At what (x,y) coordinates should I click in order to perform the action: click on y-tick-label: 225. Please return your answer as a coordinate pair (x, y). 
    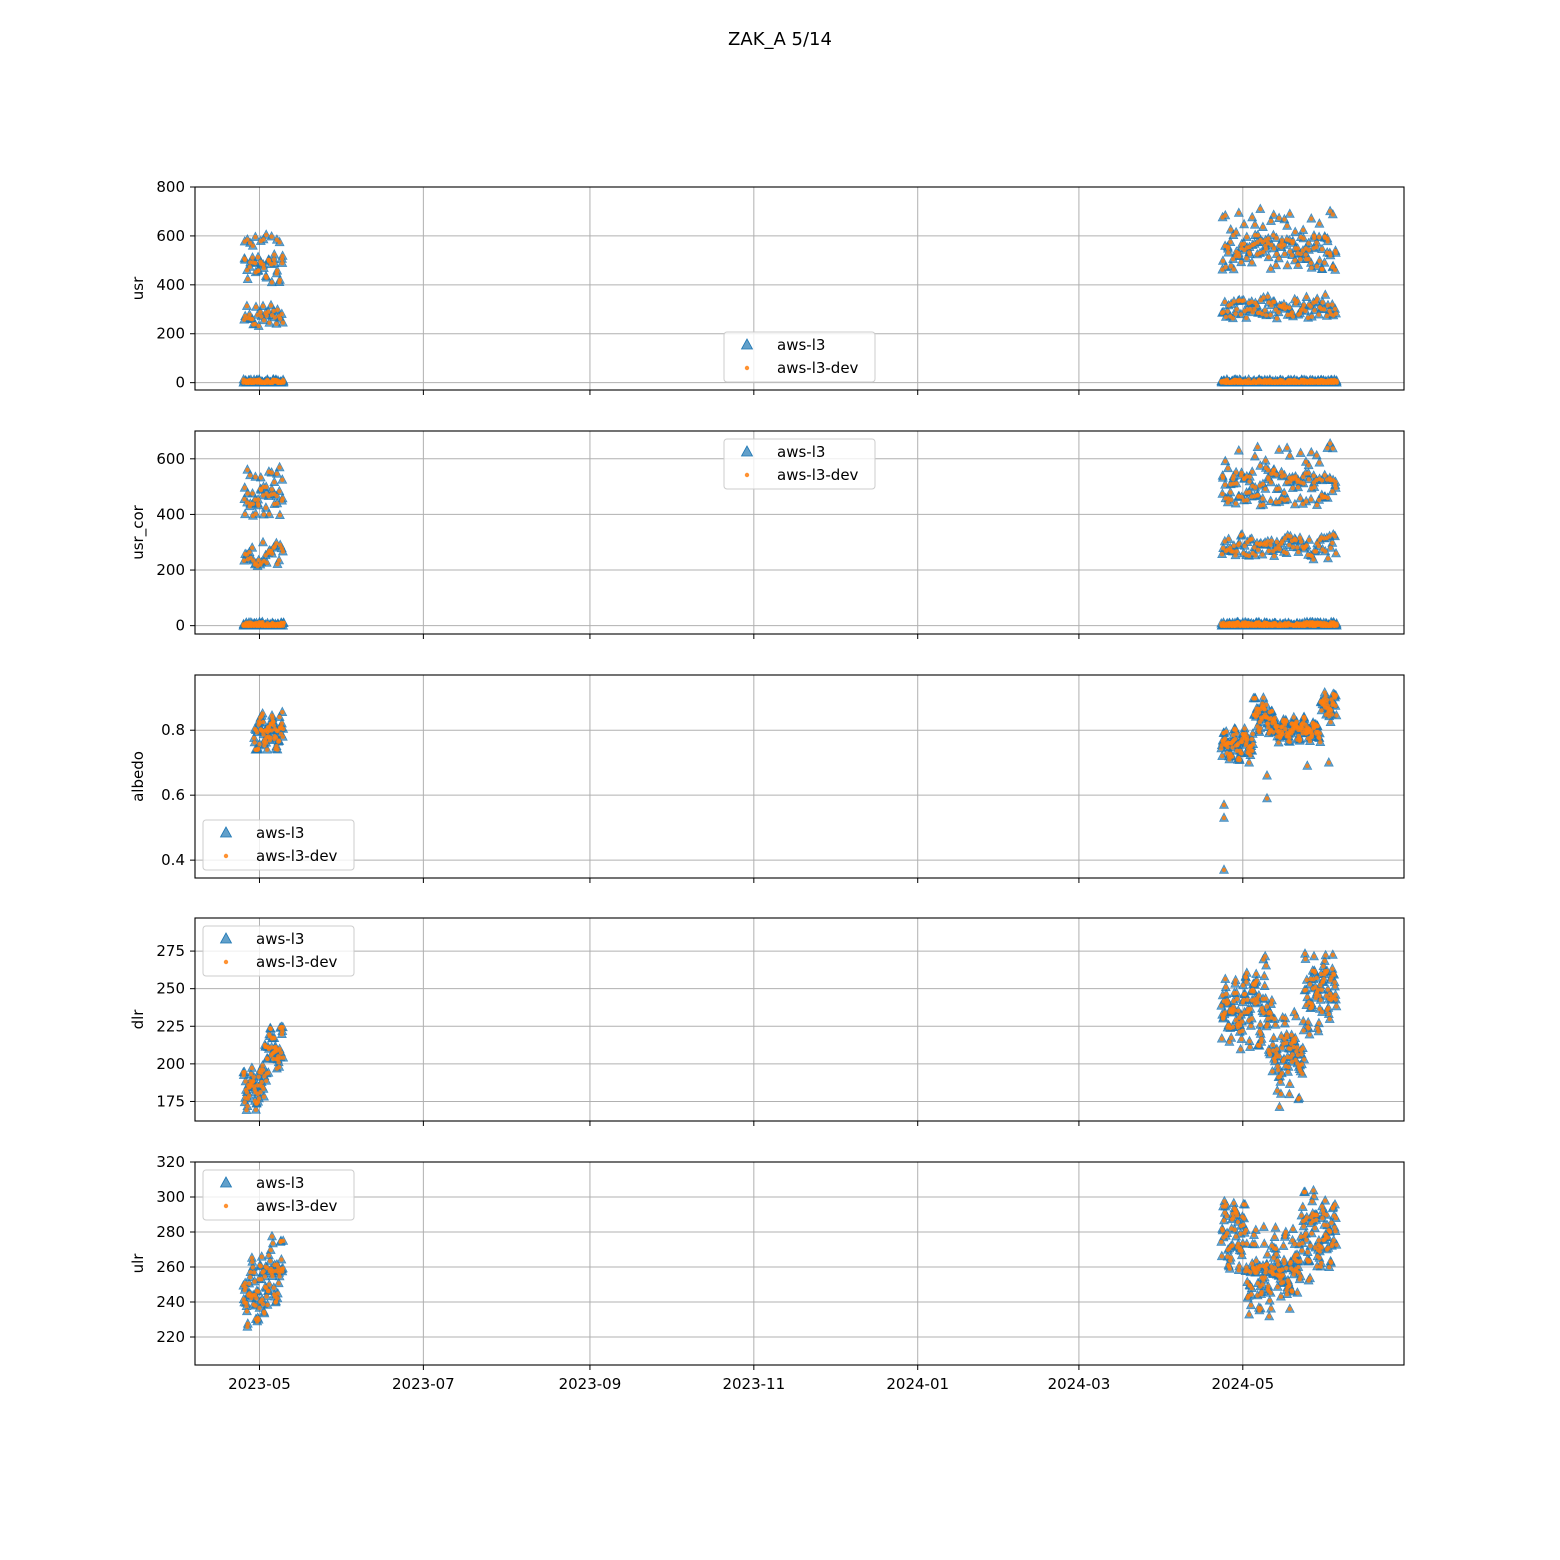
    Looking at the image, I should click on (170, 1026).